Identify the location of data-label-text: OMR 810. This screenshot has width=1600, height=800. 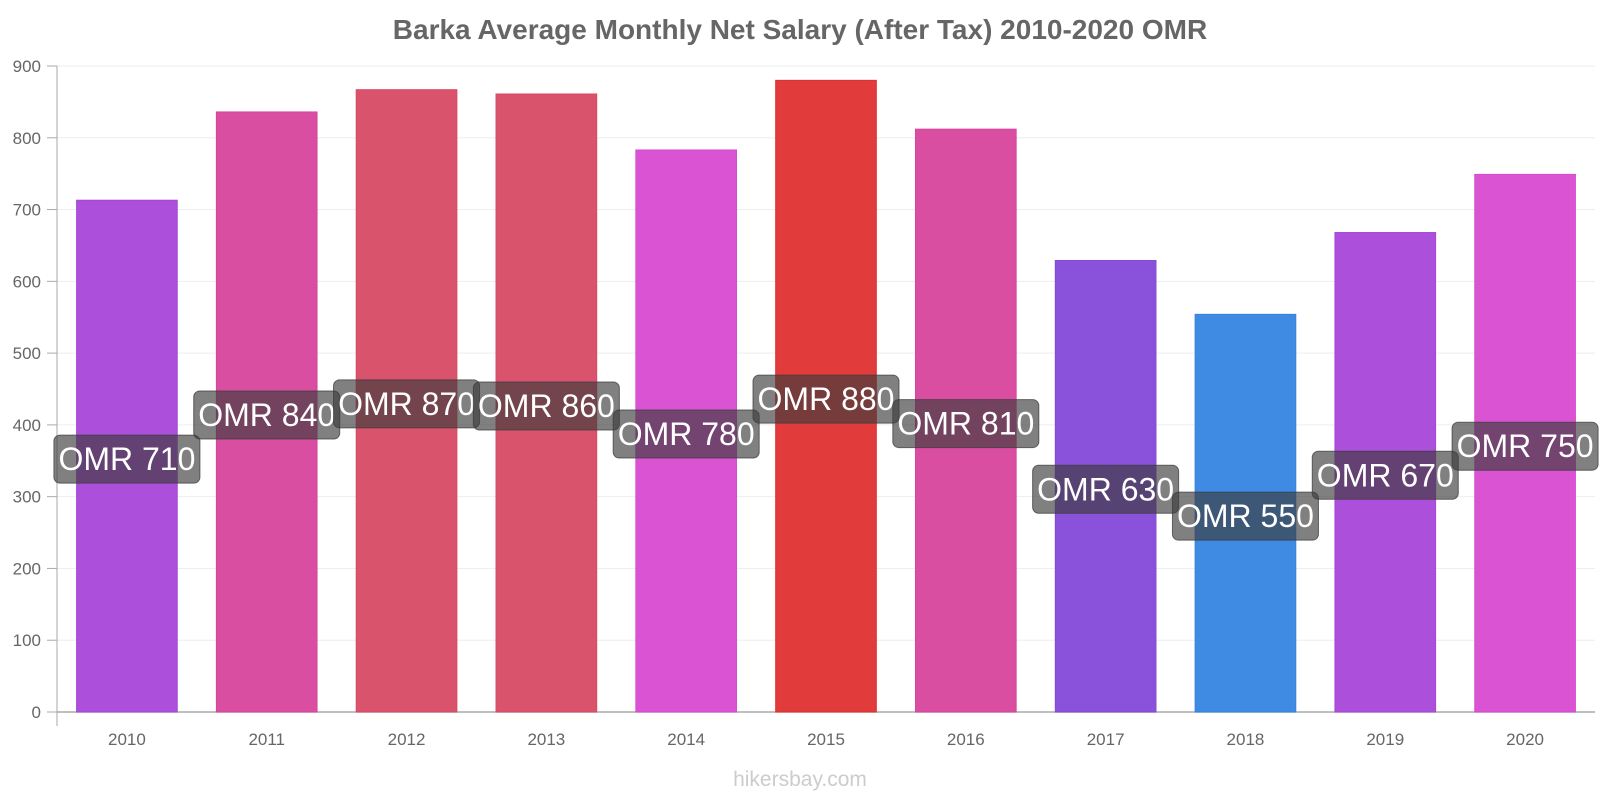
(965, 424).